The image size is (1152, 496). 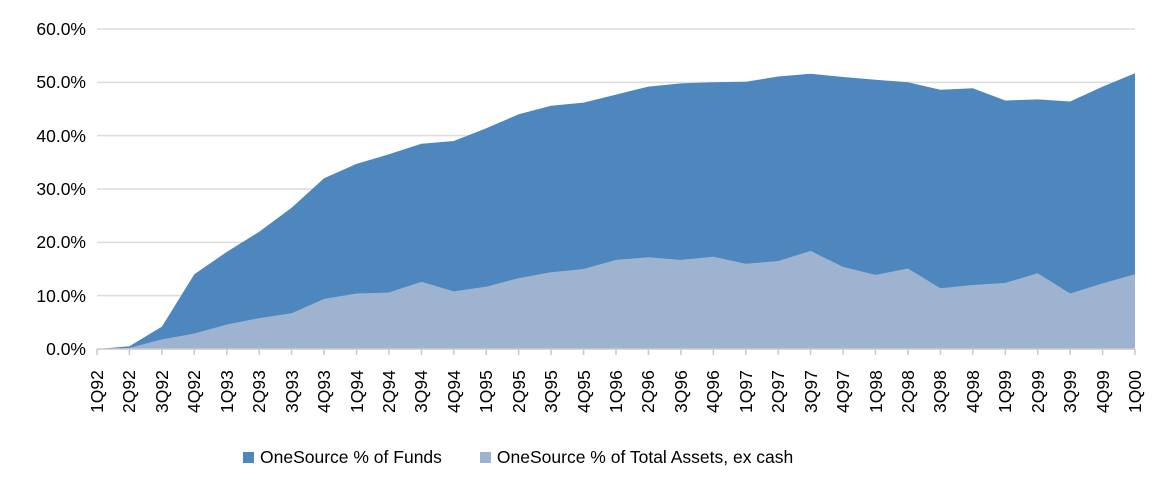 What do you see at coordinates (551, 391) in the screenshot?
I see `x-axis-tick-label: 3Q95` at bounding box center [551, 391].